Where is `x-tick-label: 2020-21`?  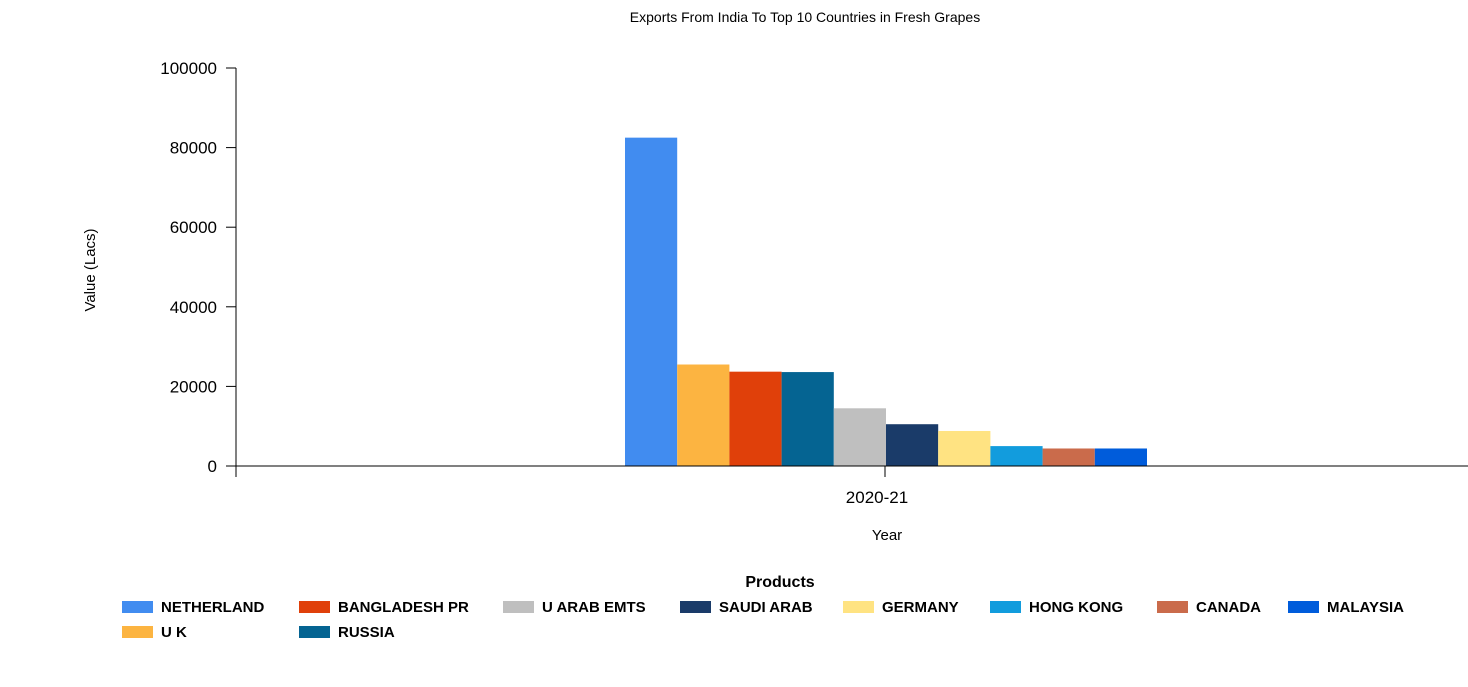
x-tick-label: 2020-21 is located at coordinates (877, 497).